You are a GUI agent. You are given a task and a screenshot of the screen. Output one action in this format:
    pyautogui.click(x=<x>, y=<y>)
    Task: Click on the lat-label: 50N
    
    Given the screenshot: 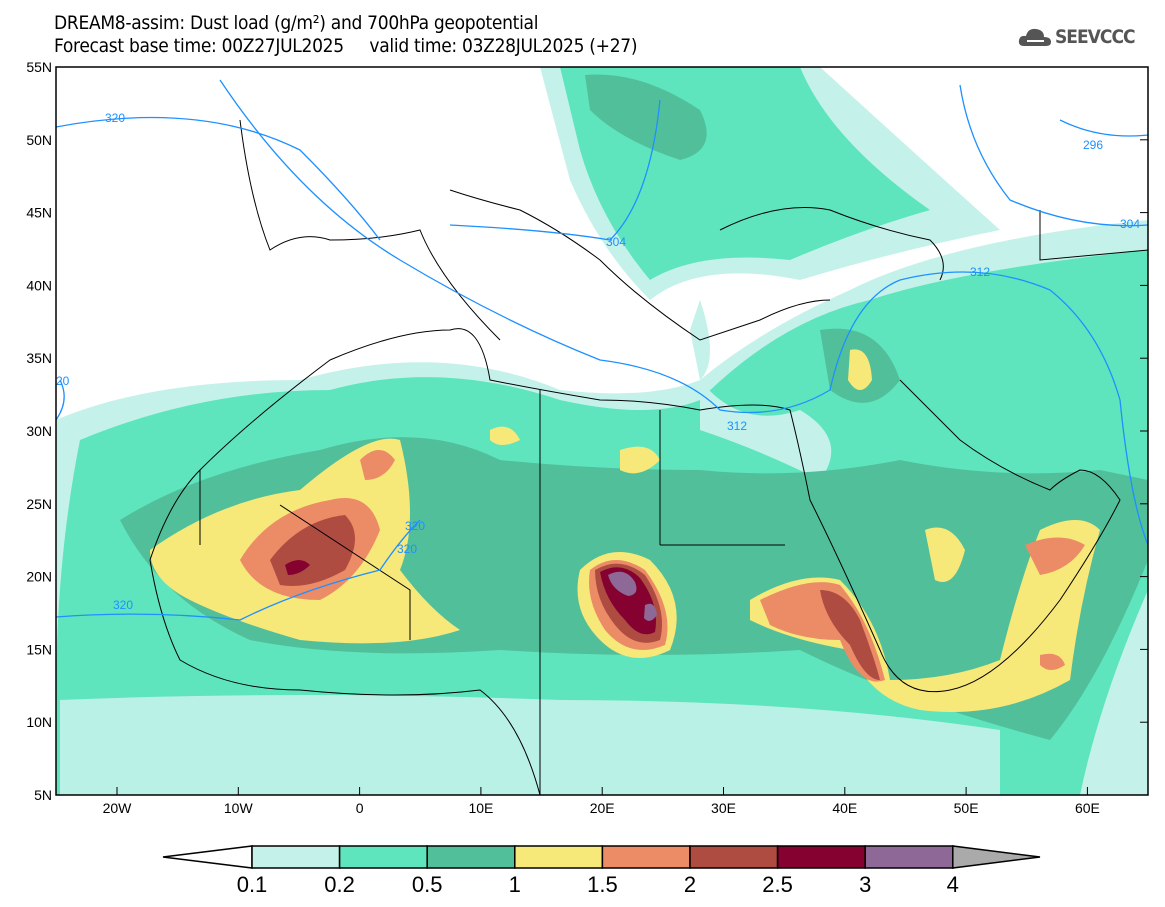 What is the action you would take?
    pyautogui.click(x=39, y=140)
    